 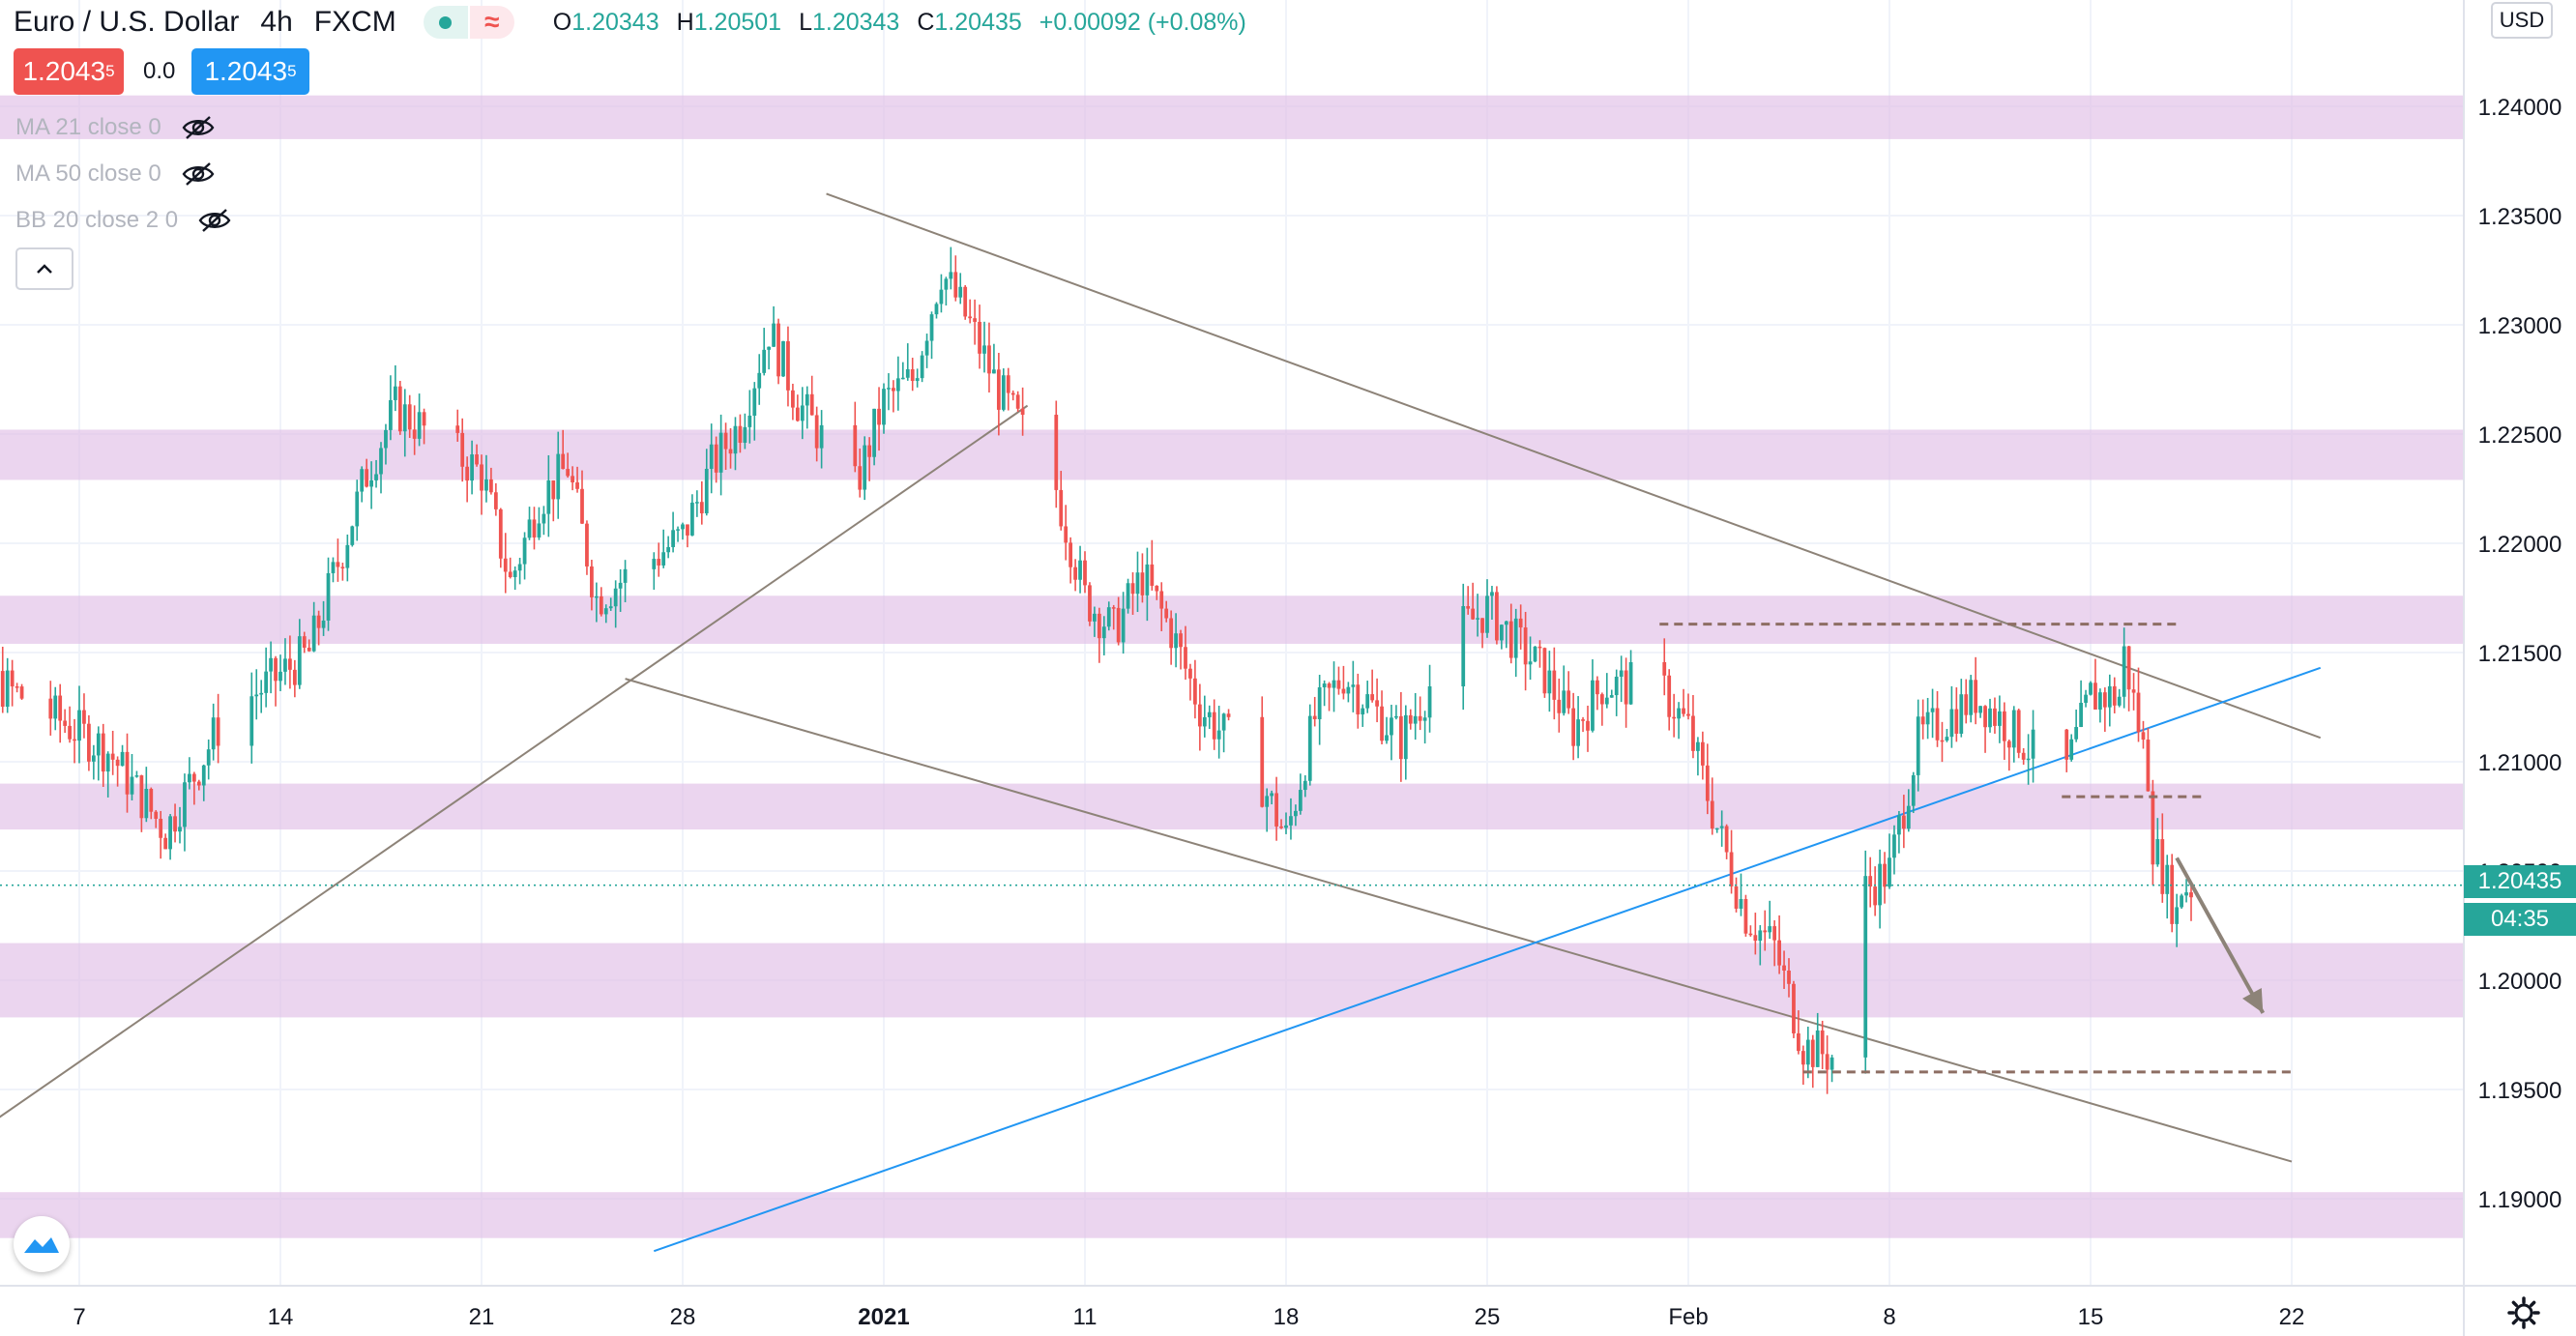 I want to click on buy-button: 1.2043 5, so click(x=250, y=71).